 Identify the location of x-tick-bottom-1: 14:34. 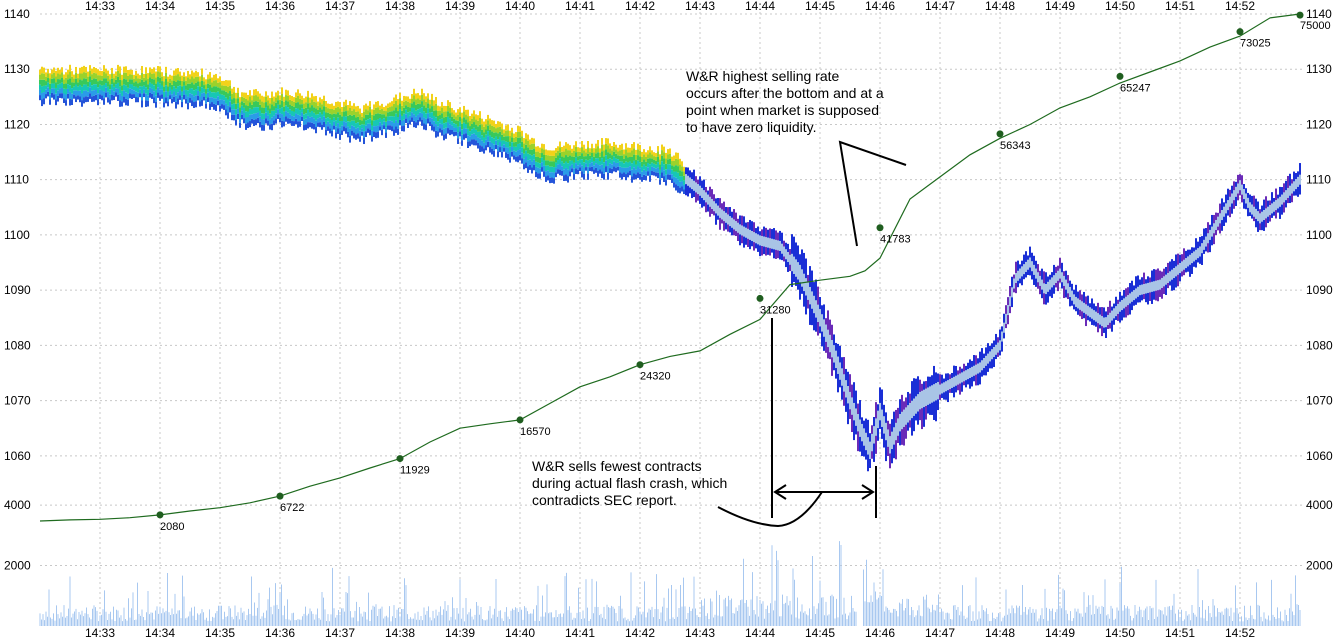
(160, 633).